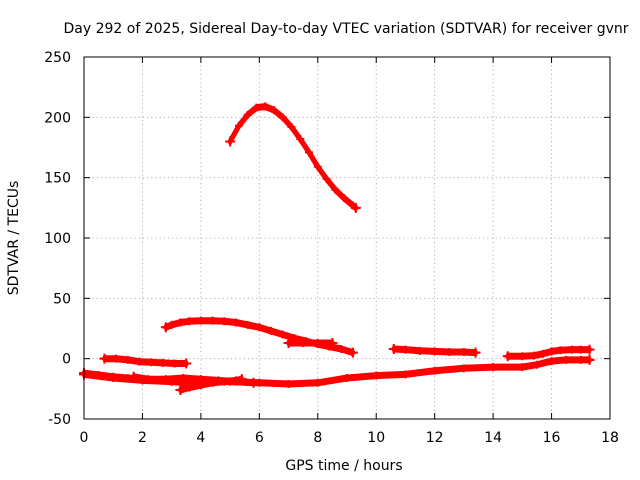 This screenshot has height=480, width=640. What do you see at coordinates (57, 179) in the screenshot?
I see `y-tick-label: 150` at bounding box center [57, 179].